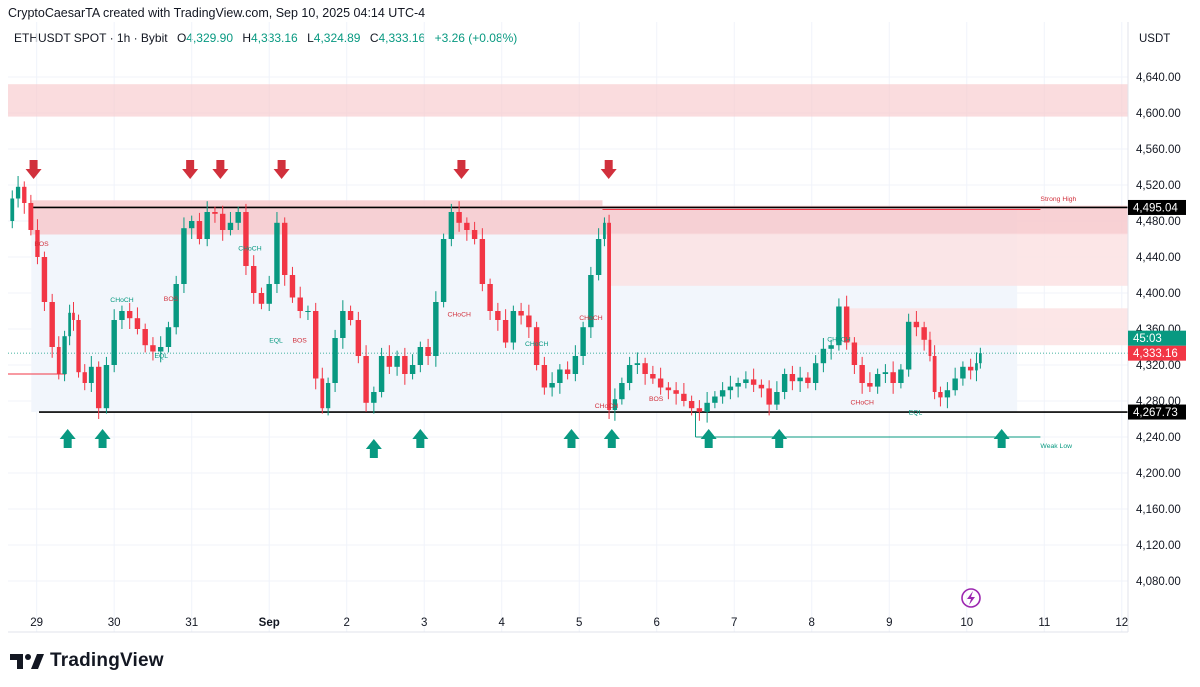 Image resolution: width=1200 pixels, height=687 pixels. I want to click on y-tick-label: 4,480.00, so click(1158, 222).